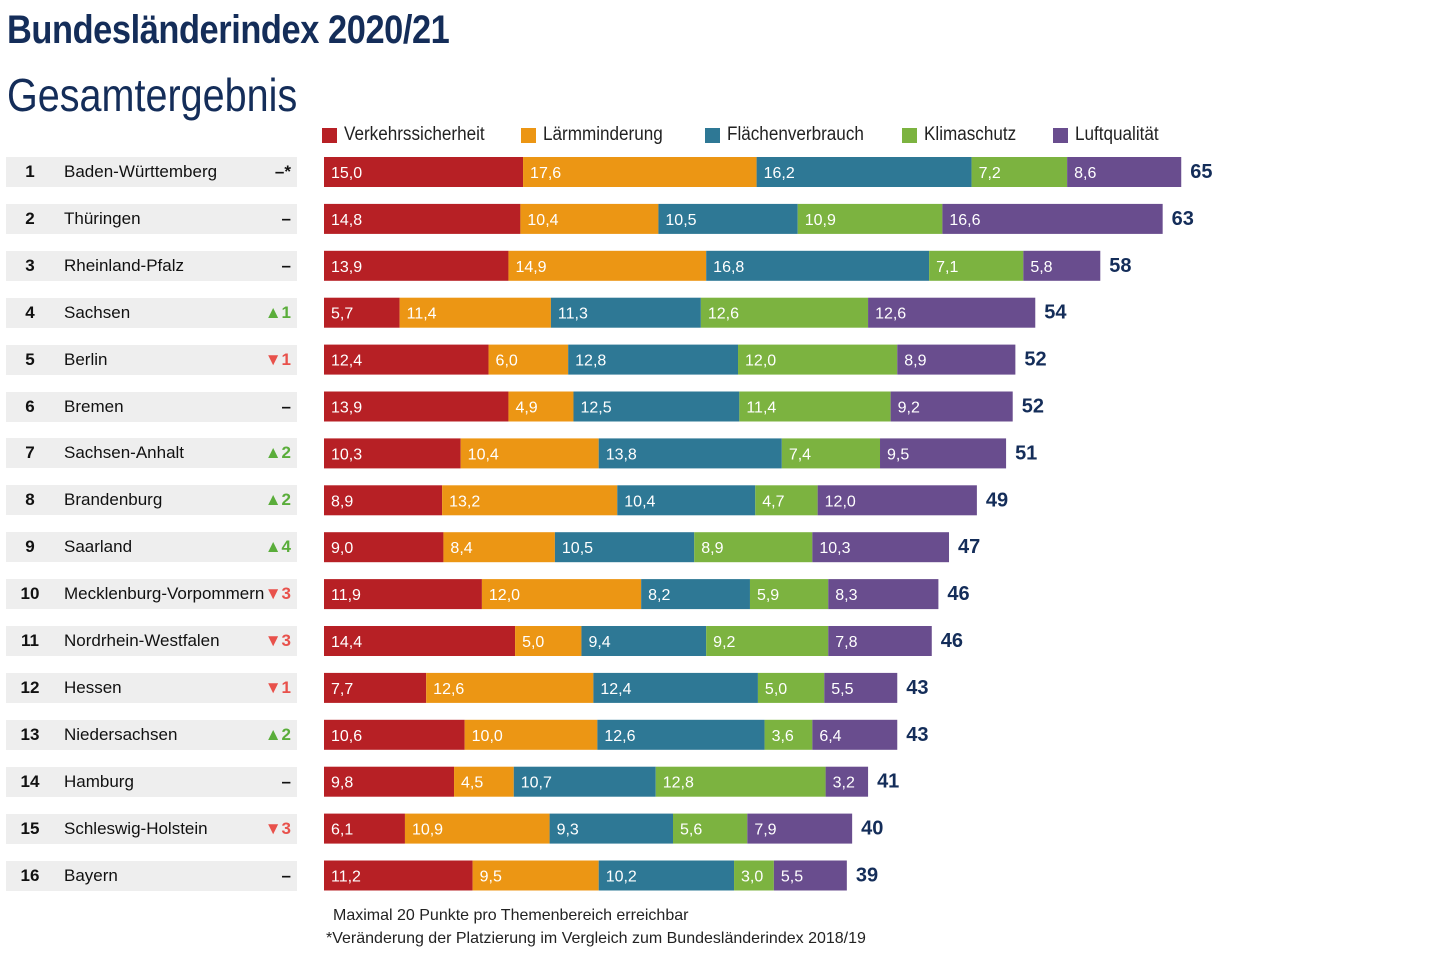 The width and height of the screenshot is (1440, 960). I want to click on rank-number: 8, so click(30, 500).